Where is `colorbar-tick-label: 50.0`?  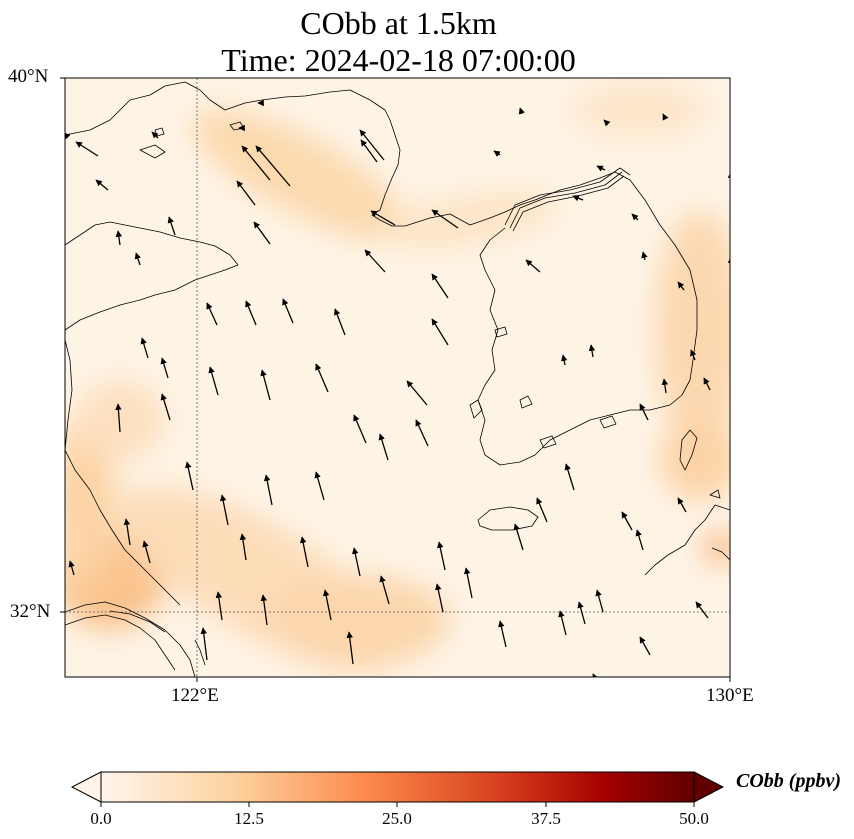 colorbar-tick-label: 50.0 is located at coordinates (694, 818).